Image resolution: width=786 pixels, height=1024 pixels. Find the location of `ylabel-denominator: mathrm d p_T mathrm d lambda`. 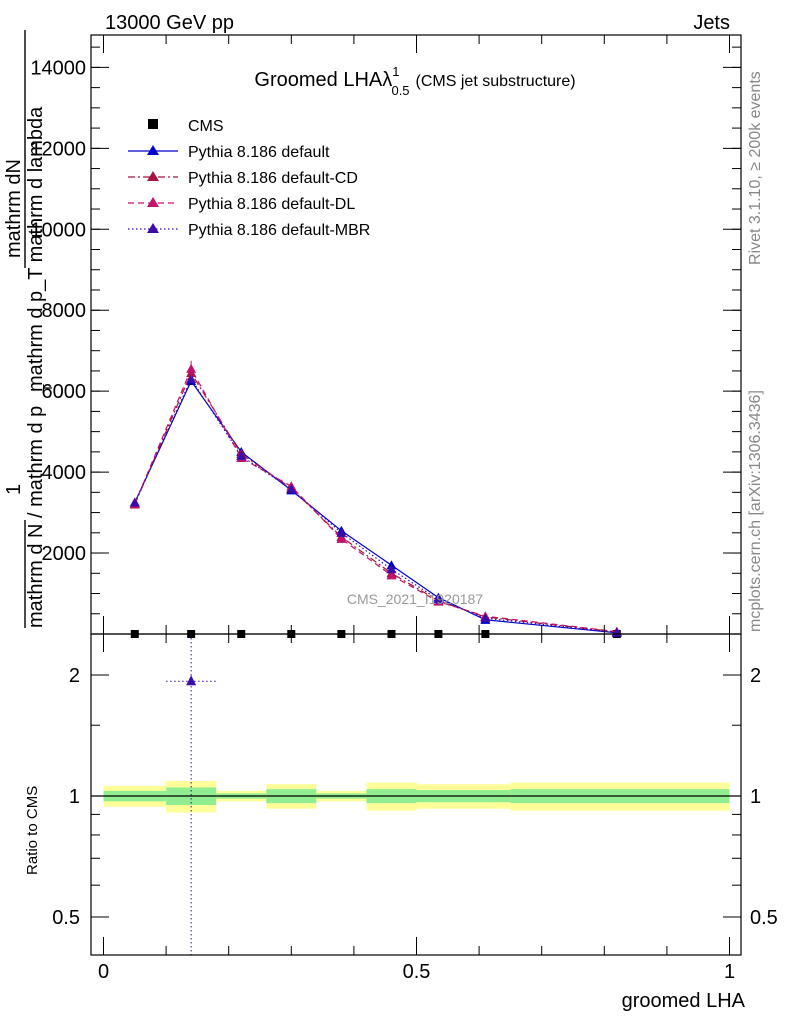

ylabel-denominator: mathrm d p_T mathrm d lambda is located at coordinates (36, 249).